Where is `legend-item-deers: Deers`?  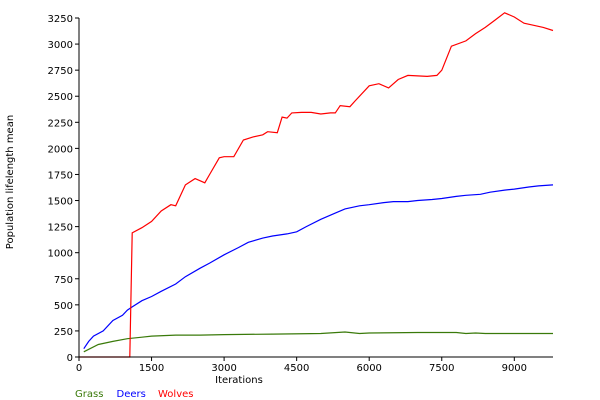
legend-item-deers: Deers is located at coordinates (131, 394).